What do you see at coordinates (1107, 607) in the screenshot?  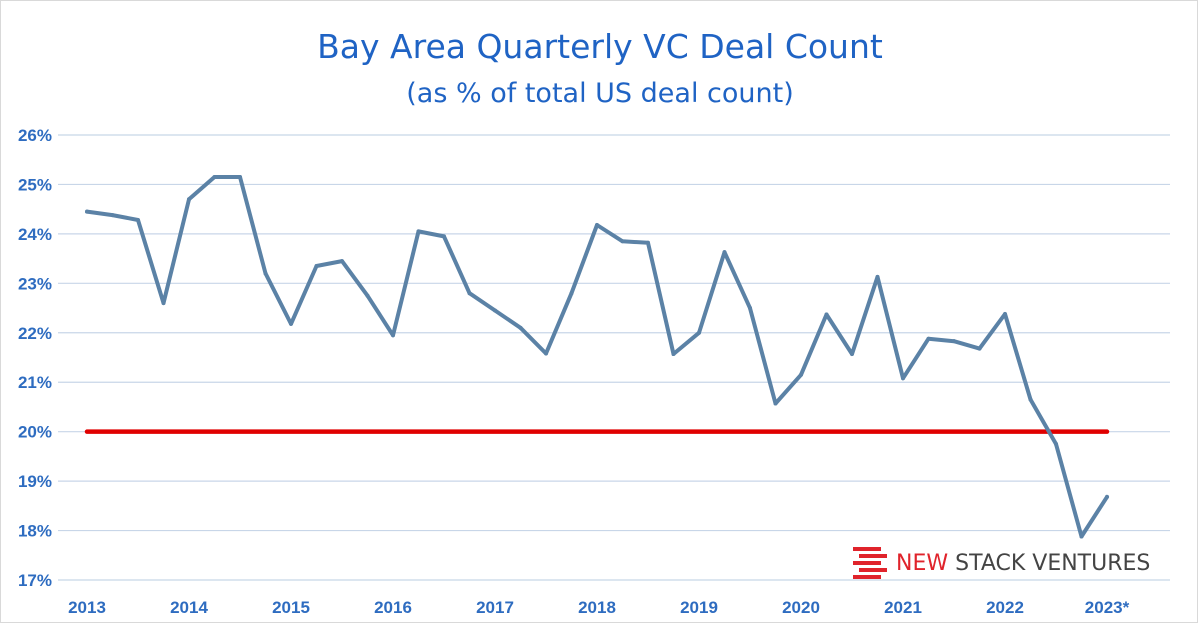 I see `x-tick-label: 2023*` at bounding box center [1107, 607].